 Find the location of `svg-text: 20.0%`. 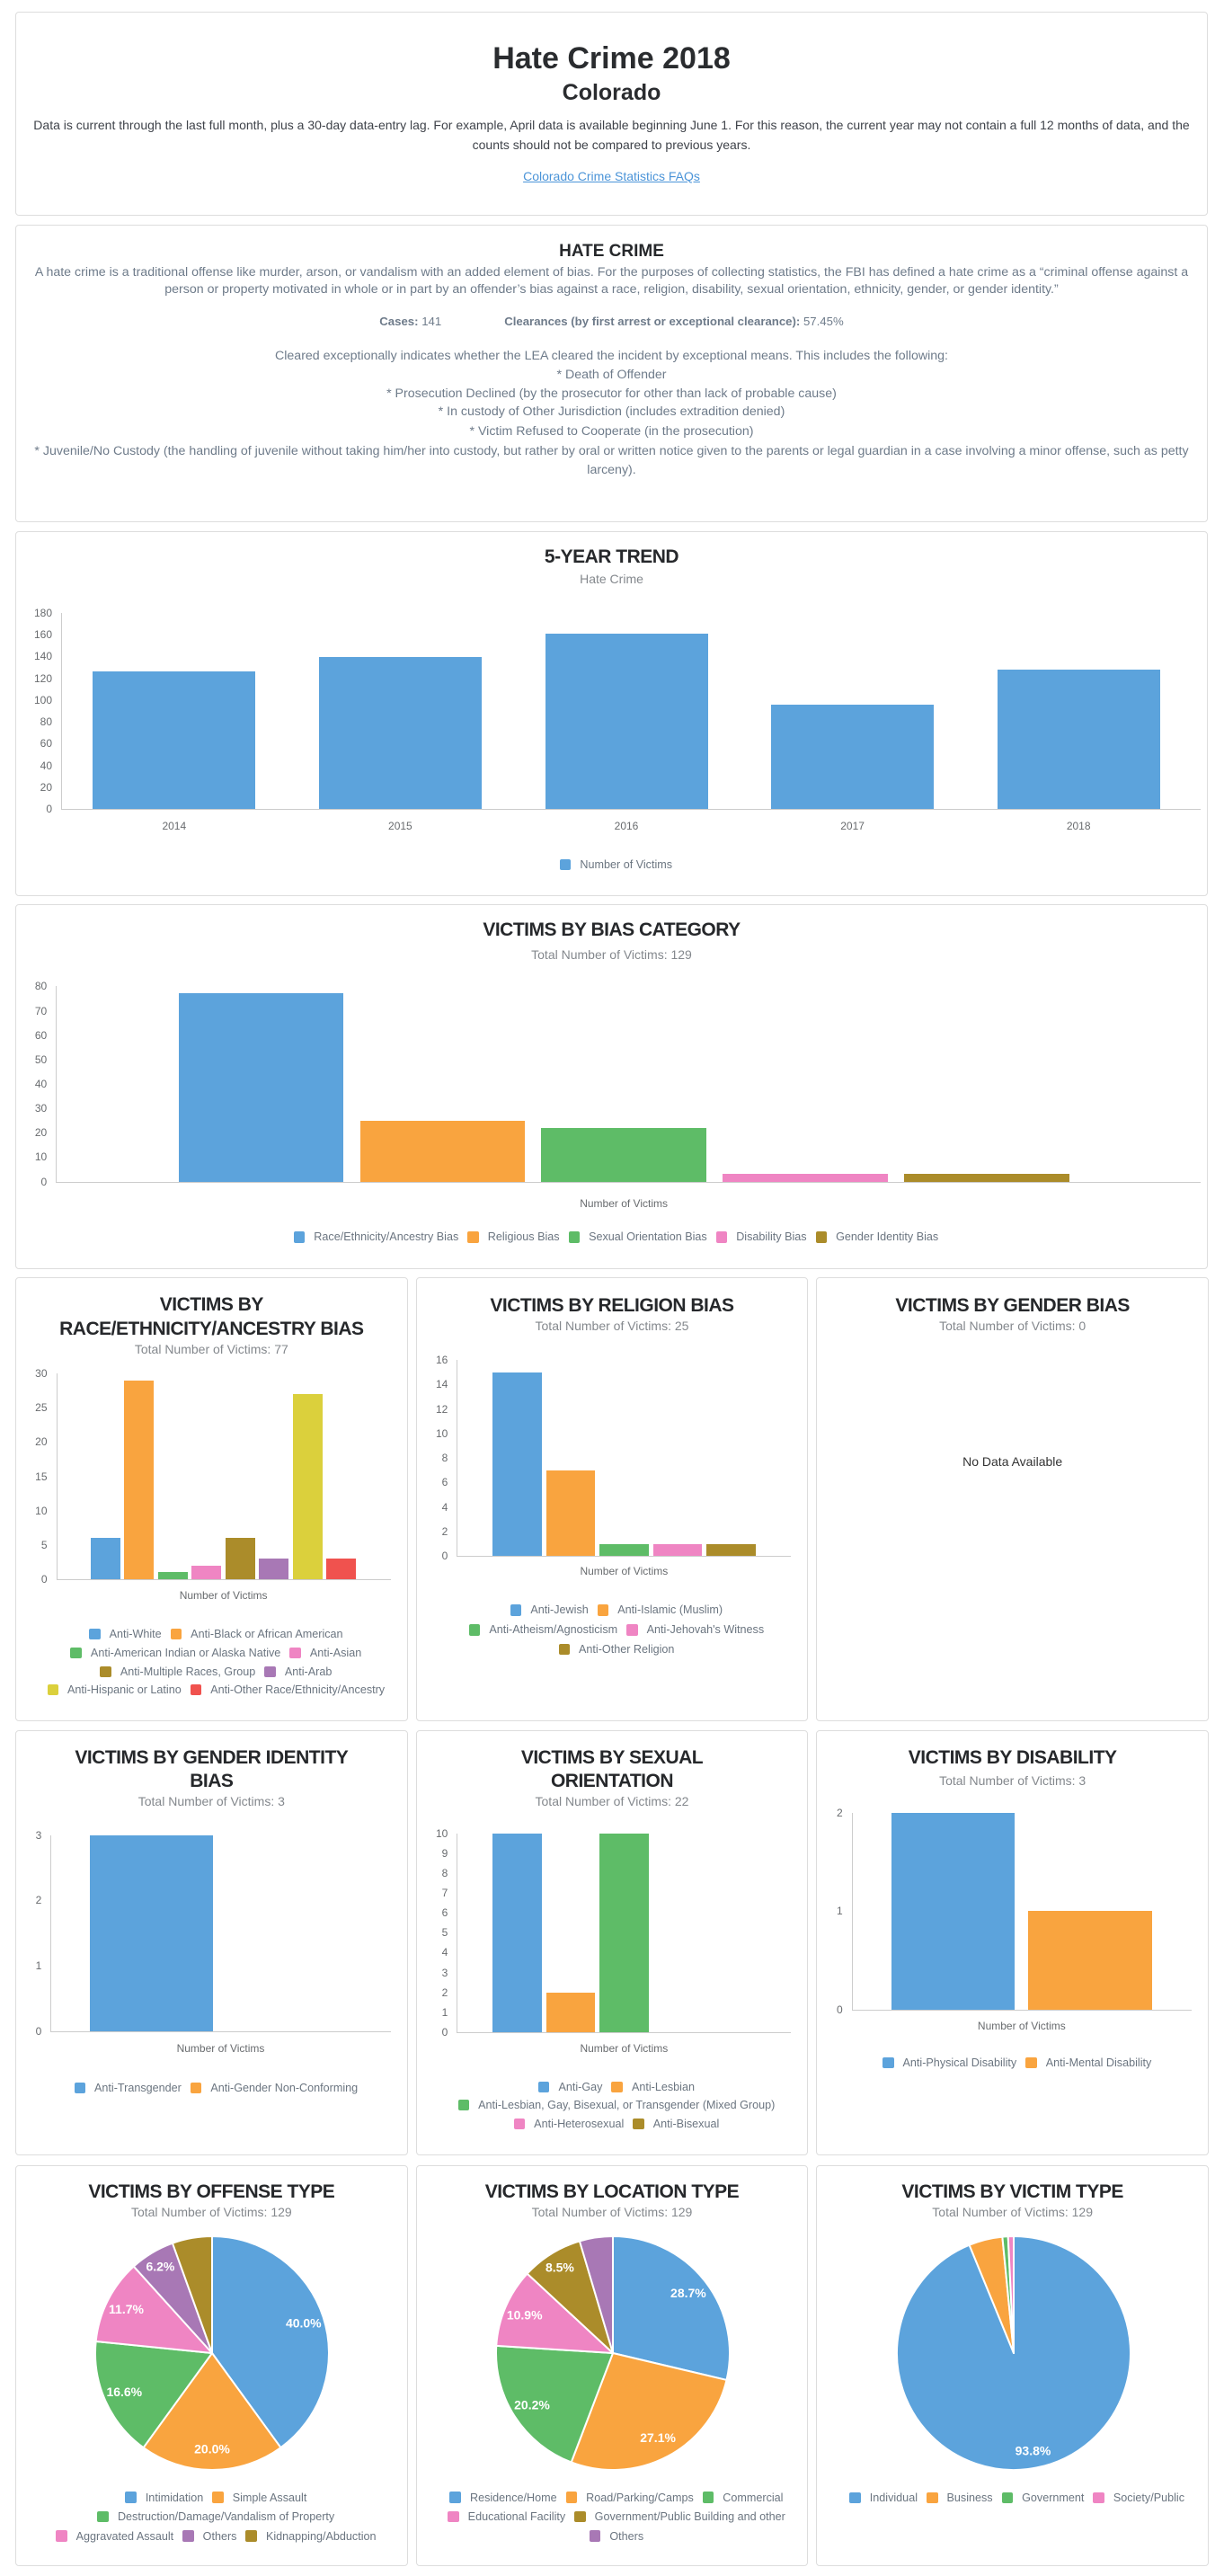

svg-text: 20.0% is located at coordinates (212, 2448).